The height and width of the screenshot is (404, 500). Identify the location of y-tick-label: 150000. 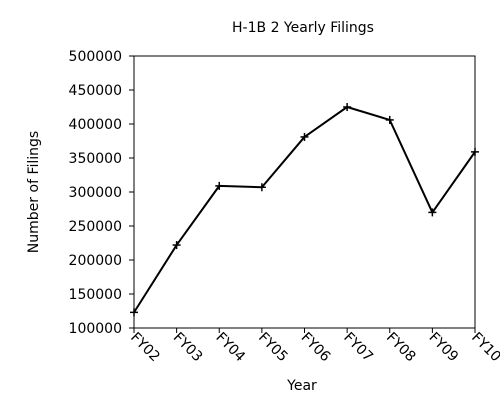
(95, 295).